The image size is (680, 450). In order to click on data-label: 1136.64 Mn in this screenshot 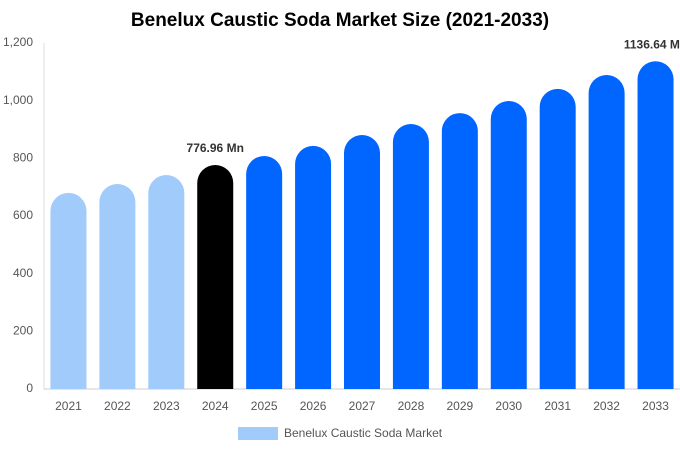, I will do `click(652, 44)`.